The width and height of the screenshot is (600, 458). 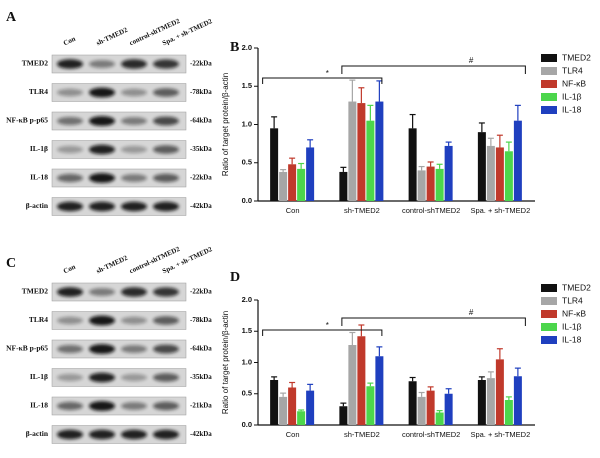 What do you see at coordinates (247, 299) in the screenshot?
I see `y-tick-label: 2.0` at bounding box center [247, 299].